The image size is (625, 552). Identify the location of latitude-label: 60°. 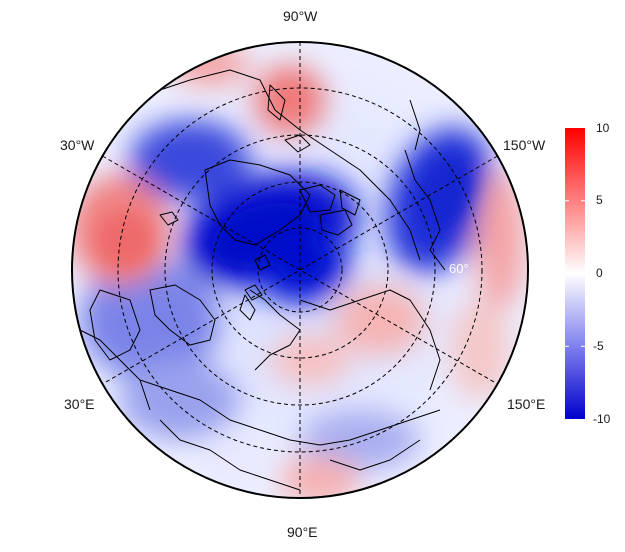
(459, 268).